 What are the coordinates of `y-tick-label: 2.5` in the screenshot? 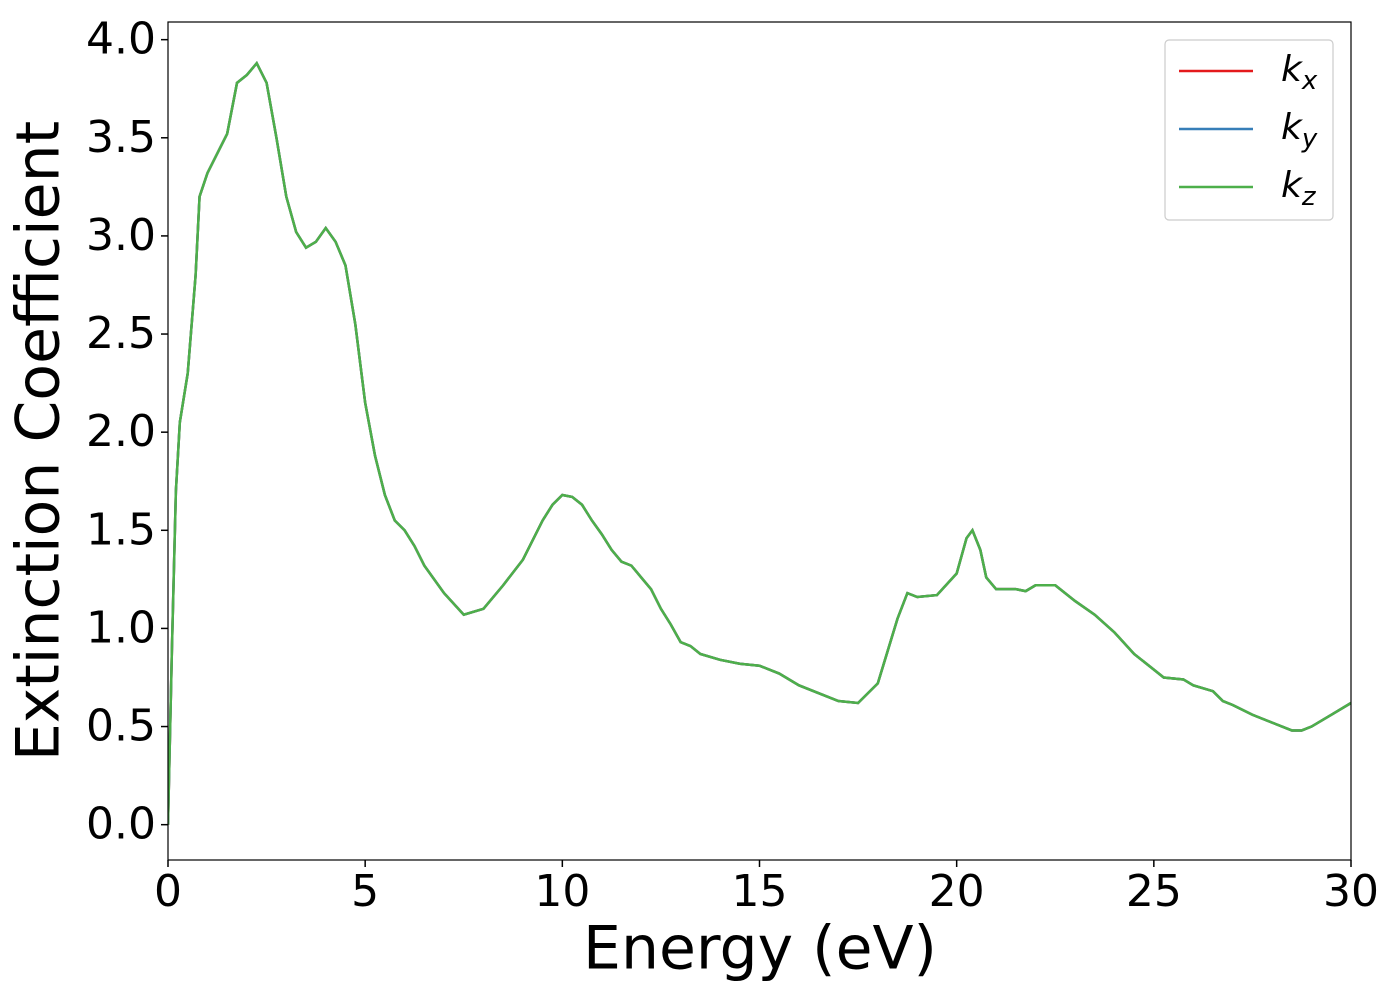 It's located at (121, 333).